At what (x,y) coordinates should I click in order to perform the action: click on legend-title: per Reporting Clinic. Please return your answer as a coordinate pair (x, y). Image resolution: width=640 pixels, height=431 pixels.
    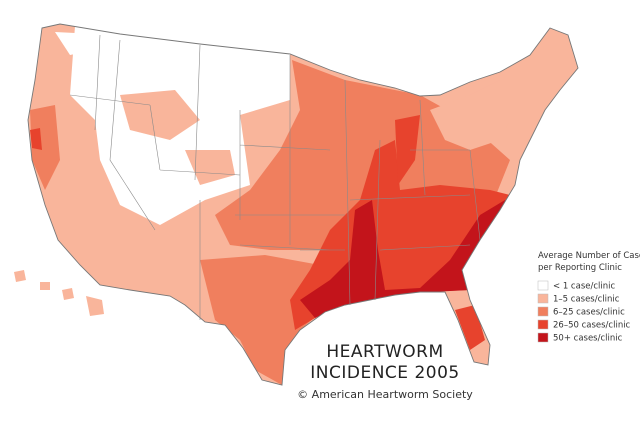
    Looking at the image, I should click on (580, 268).